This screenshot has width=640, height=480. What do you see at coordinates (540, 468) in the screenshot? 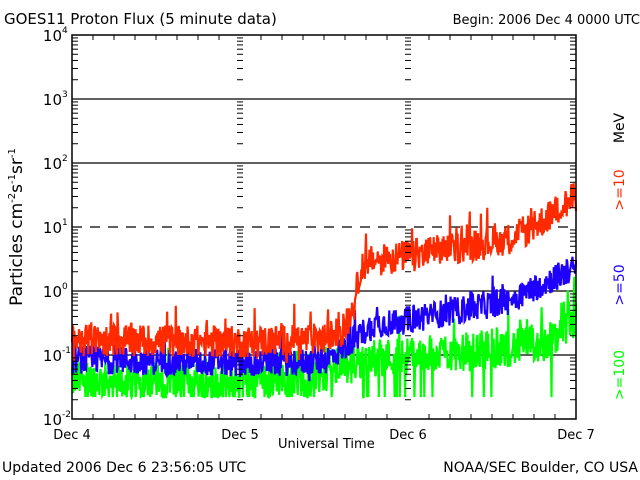
I see `credit-label: NOAA/SEC Boulder, CO USA` at bounding box center [540, 468].